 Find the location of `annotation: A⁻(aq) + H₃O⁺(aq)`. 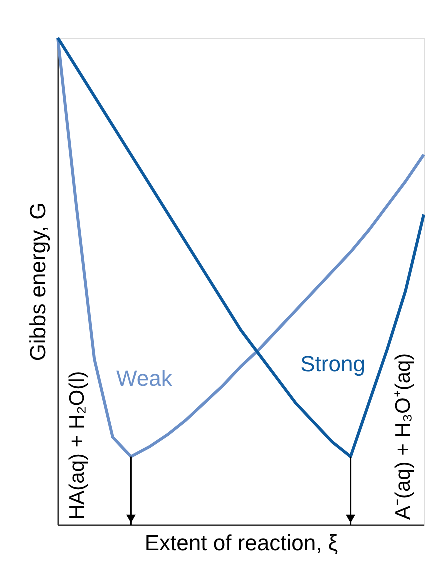

annotation: A⁻(aq) + H₃O⁺(aq) is located at coordinates (403, 436).